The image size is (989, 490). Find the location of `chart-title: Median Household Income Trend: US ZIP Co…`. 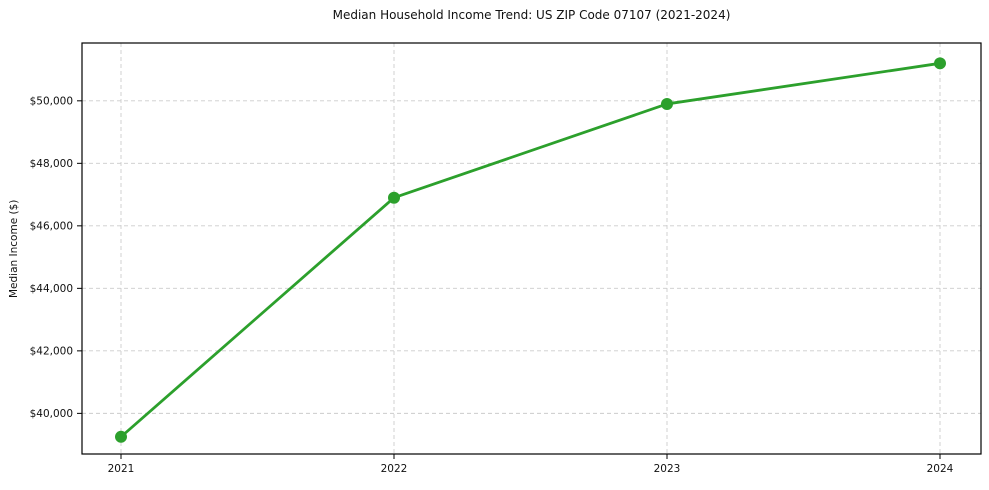

chart-title: Median Household Income Trend: US ZIP Co… is located at coordinates (531, 15).